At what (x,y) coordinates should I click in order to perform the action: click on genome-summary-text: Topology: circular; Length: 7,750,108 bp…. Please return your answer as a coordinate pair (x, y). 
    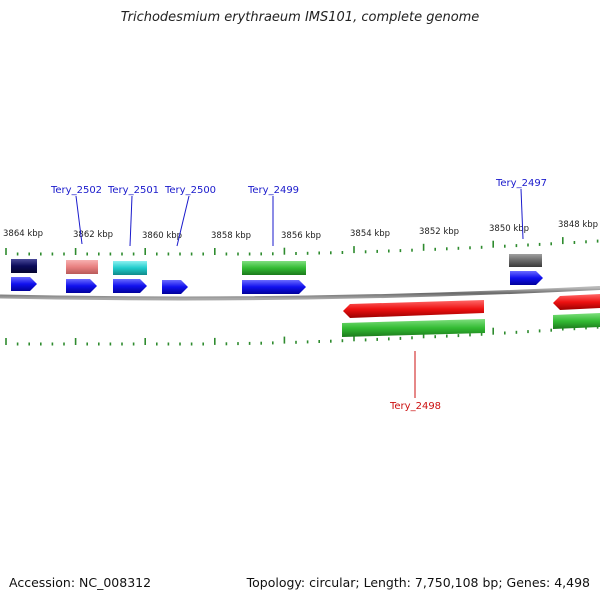
    Looking at the image, I should click on (418, 582).